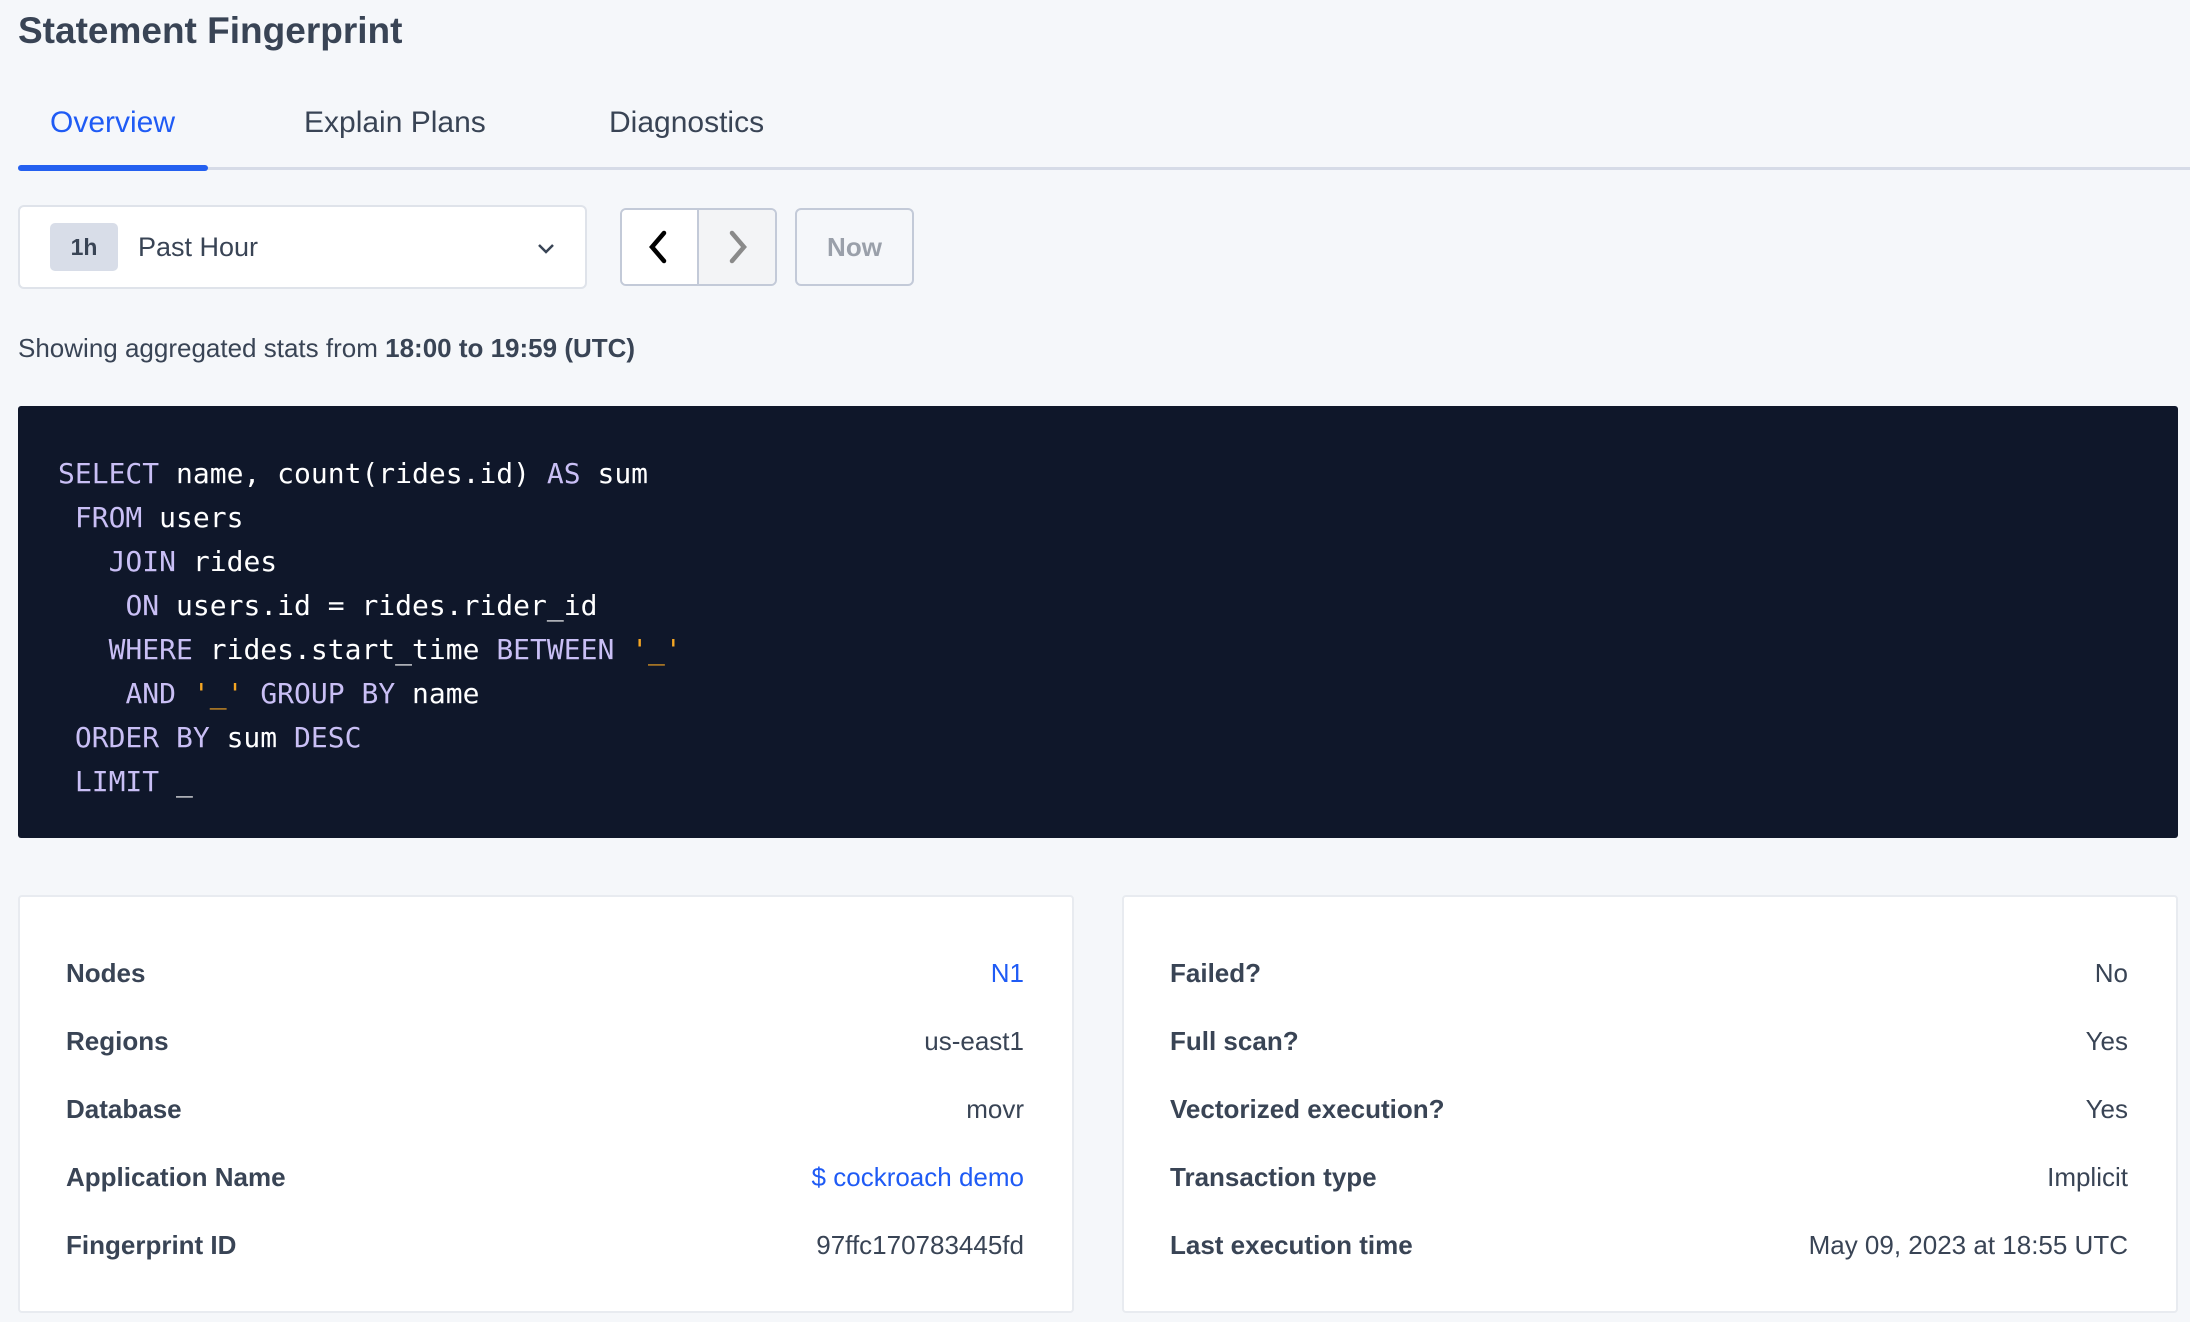  What do you see at coordinates (1234, 1040) in the screenshot?
I see `detail-label: Full scan?` at bounding box center [1234, 1040].